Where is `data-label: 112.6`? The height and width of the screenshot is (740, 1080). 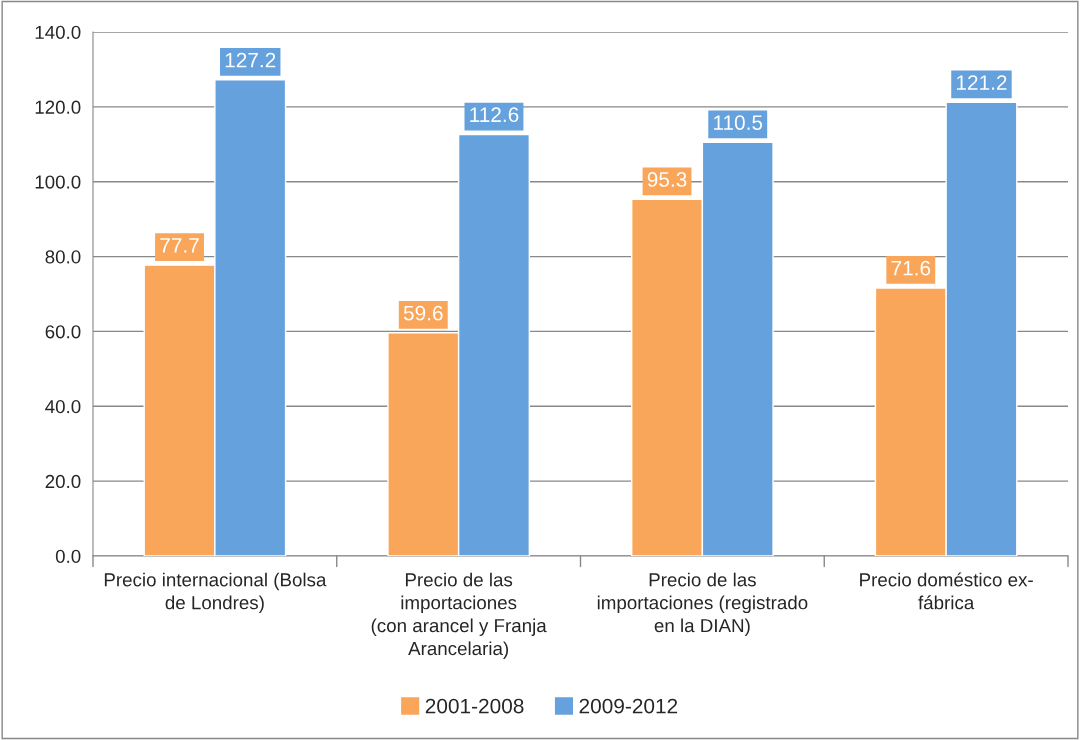 data-label: 112.6 is located at coordinates (494, 115).